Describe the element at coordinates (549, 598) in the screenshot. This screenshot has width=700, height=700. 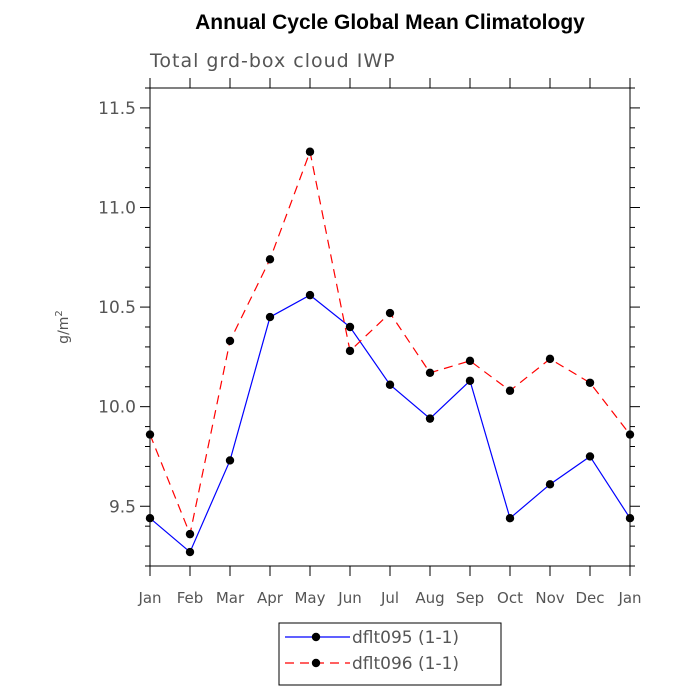
I see `x-tick-label: Nov` at that location.